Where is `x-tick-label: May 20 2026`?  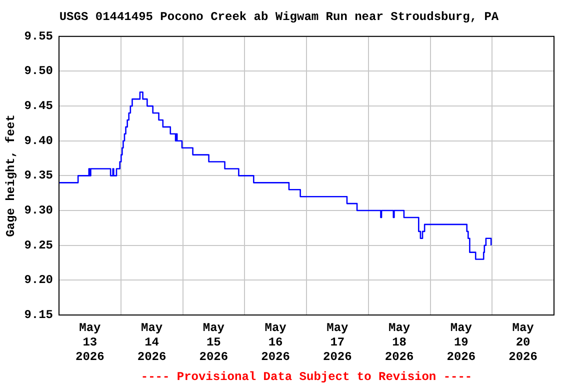 x-tick-label: May 20 2026 is located at coordinates (523, 342).